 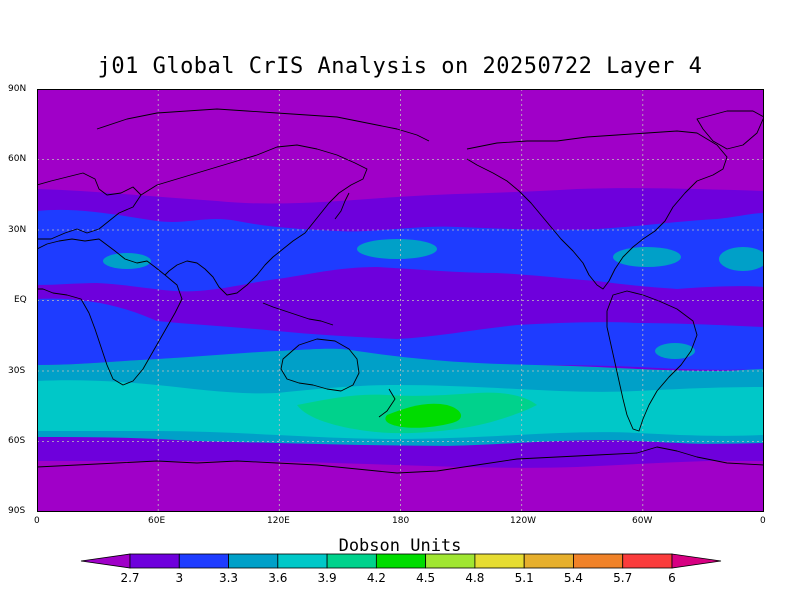 I want to click on colorbar-tick-label: 4.2, so click(x=376, y=578).